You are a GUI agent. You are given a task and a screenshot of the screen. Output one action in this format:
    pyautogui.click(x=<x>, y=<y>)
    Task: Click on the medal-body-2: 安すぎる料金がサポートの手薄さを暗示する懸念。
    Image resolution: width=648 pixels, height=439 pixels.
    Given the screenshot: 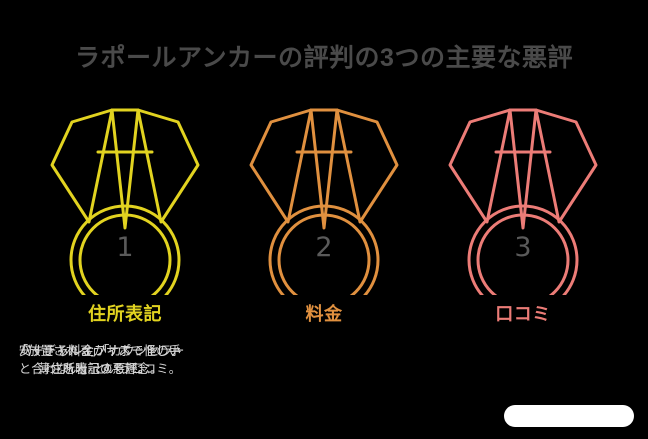 What is the action you would take?
    pyautogui.click(x=100, y=360)
    